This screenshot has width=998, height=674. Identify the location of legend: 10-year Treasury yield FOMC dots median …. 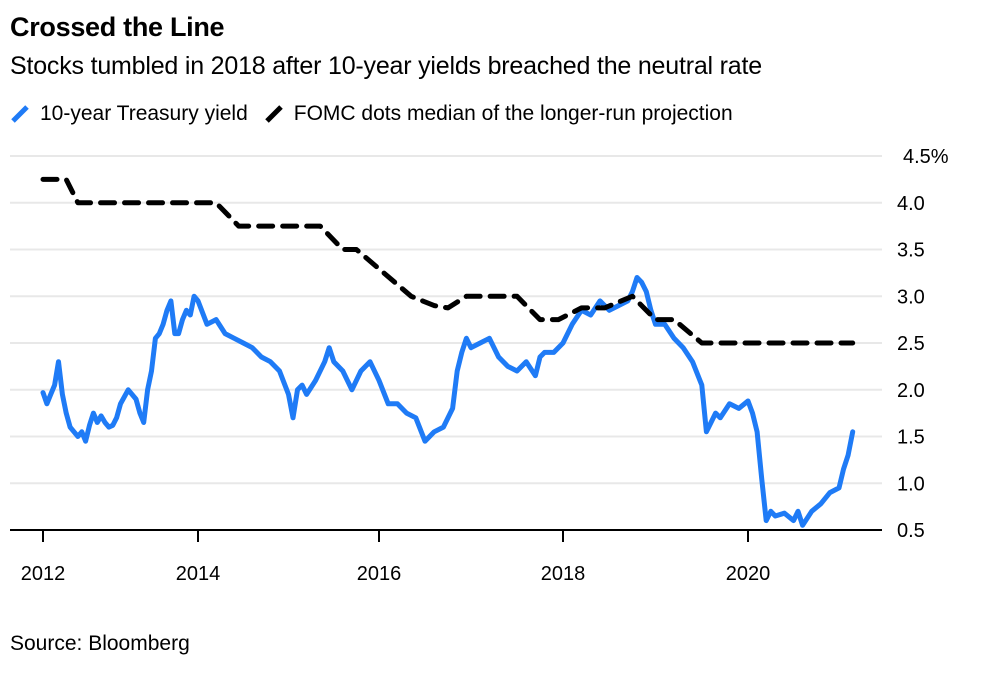
(379, 114).